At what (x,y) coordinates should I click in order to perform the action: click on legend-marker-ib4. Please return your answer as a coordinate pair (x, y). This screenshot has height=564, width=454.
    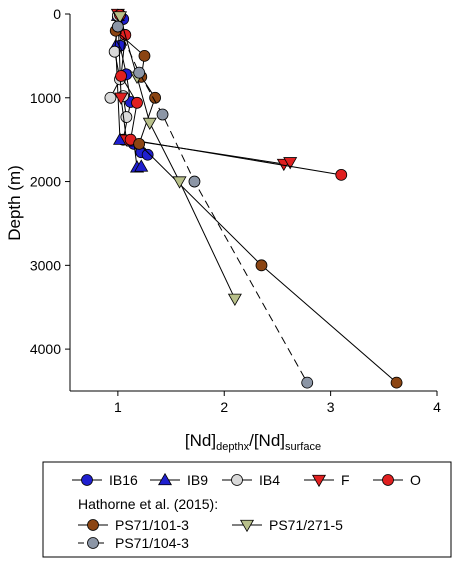
    Looking at the image, I should click on (237, 480).